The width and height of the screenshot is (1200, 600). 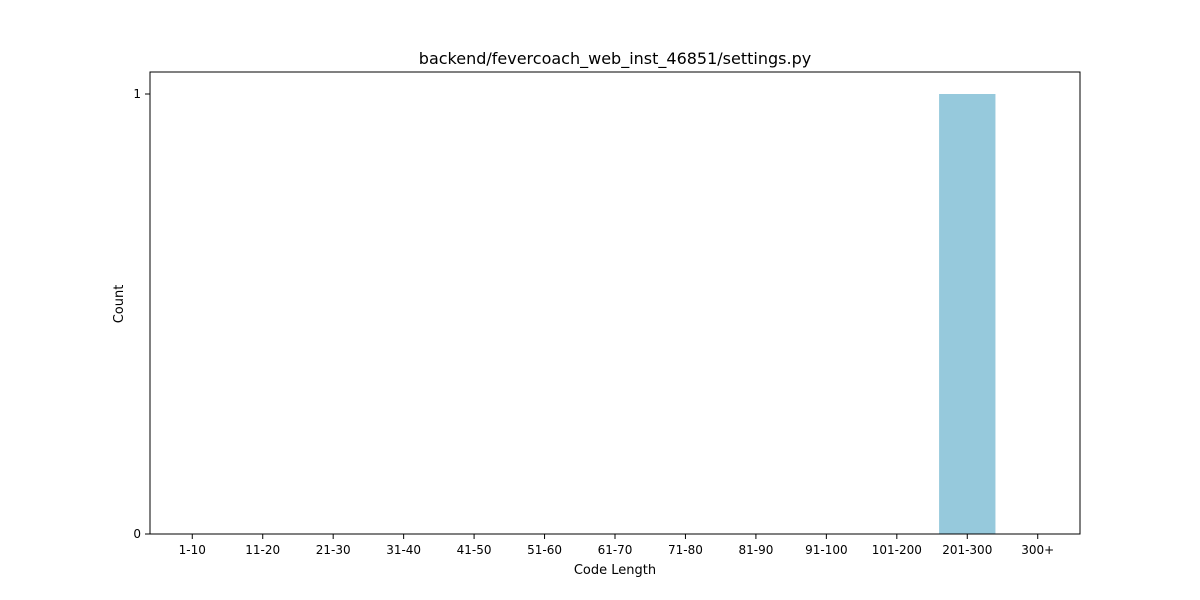 What do you see at coordinates (474, 550) in the screenshot?
I see `x-tick-label: 41-50` at bounding box center [474, 550].